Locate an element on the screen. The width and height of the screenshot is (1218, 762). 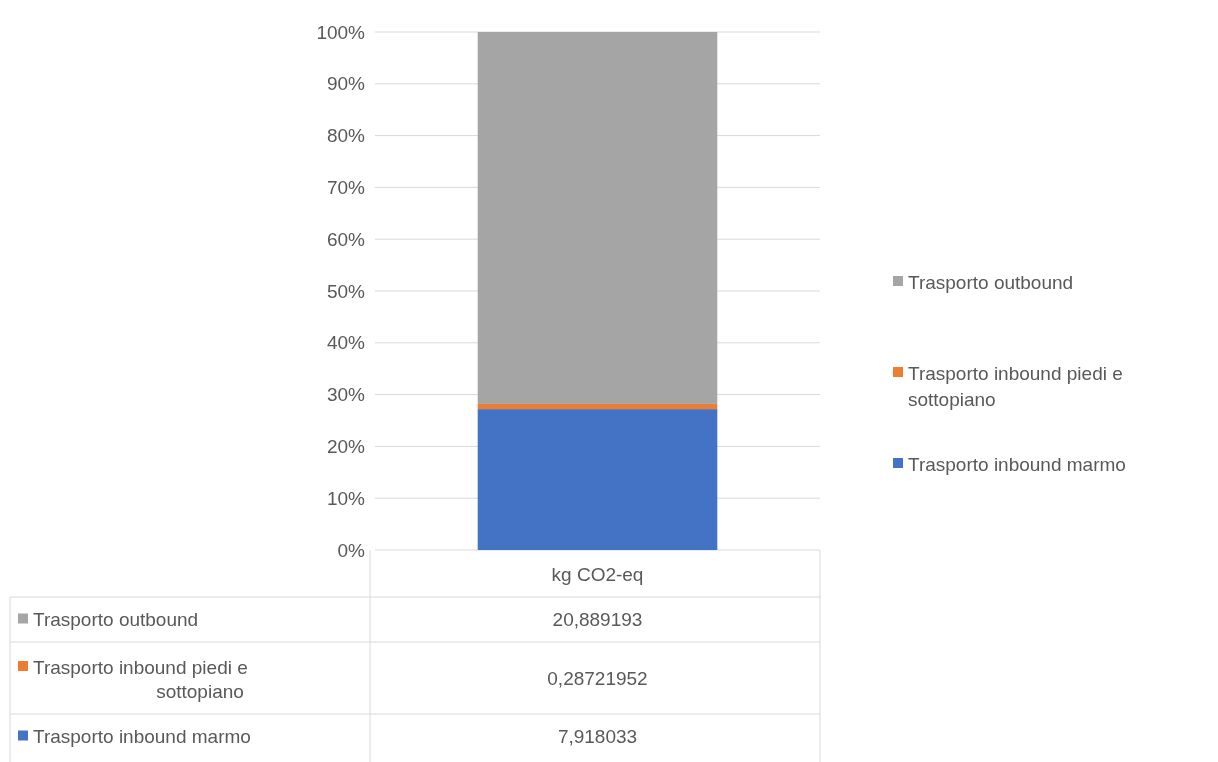
y-tick-label: 30% is located at coordinates (346, 395).